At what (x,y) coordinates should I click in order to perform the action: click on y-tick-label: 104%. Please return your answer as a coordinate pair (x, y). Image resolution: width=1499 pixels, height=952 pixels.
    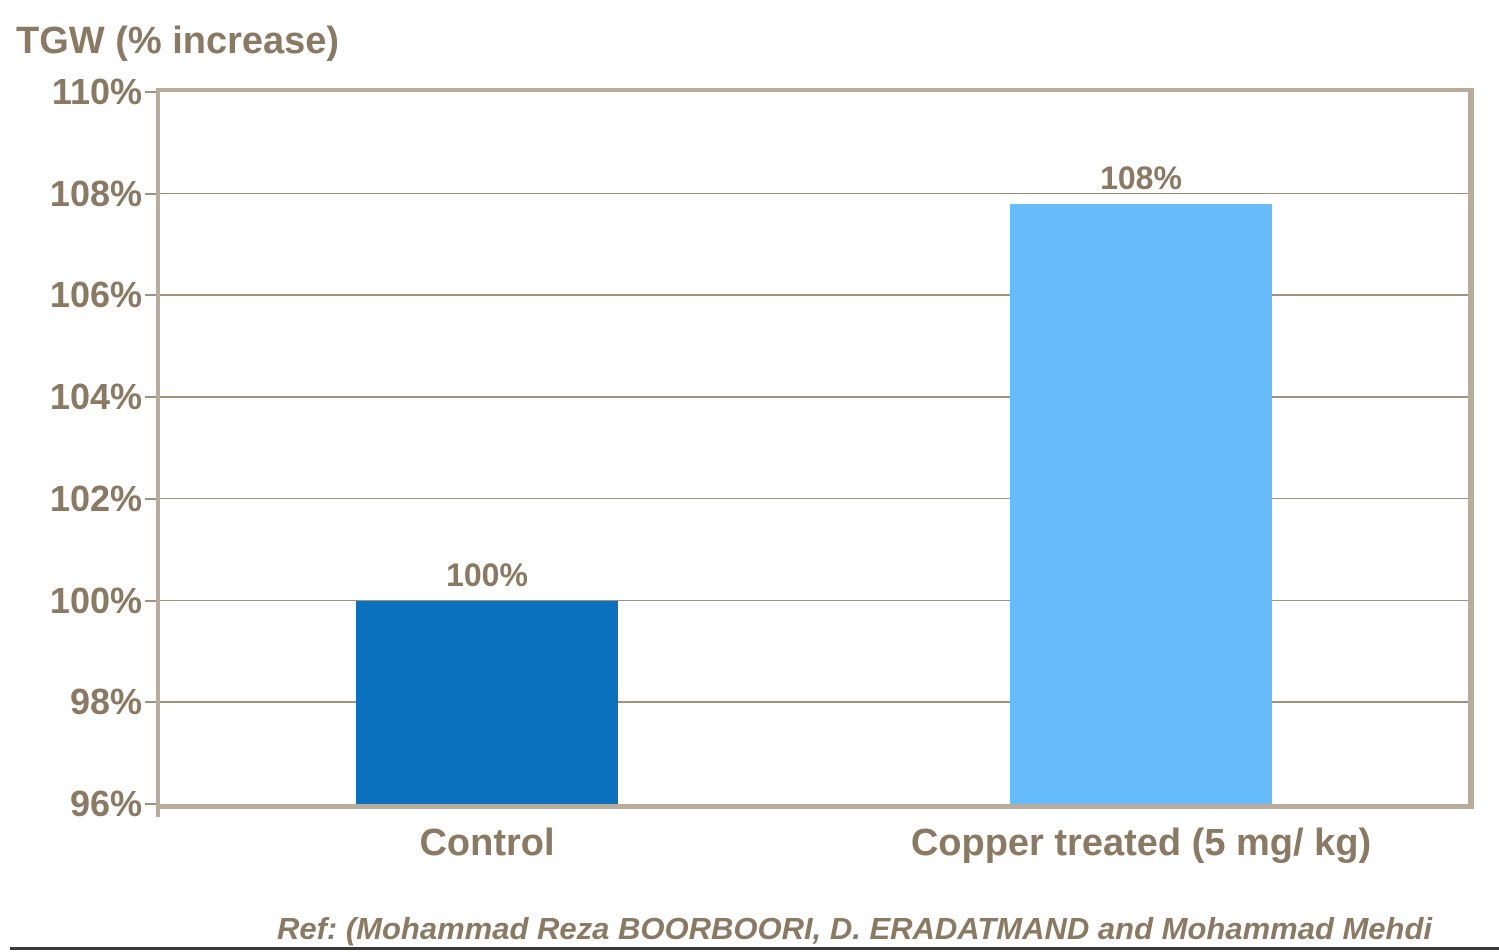
    Looking at the image, I should click on (95, 397).